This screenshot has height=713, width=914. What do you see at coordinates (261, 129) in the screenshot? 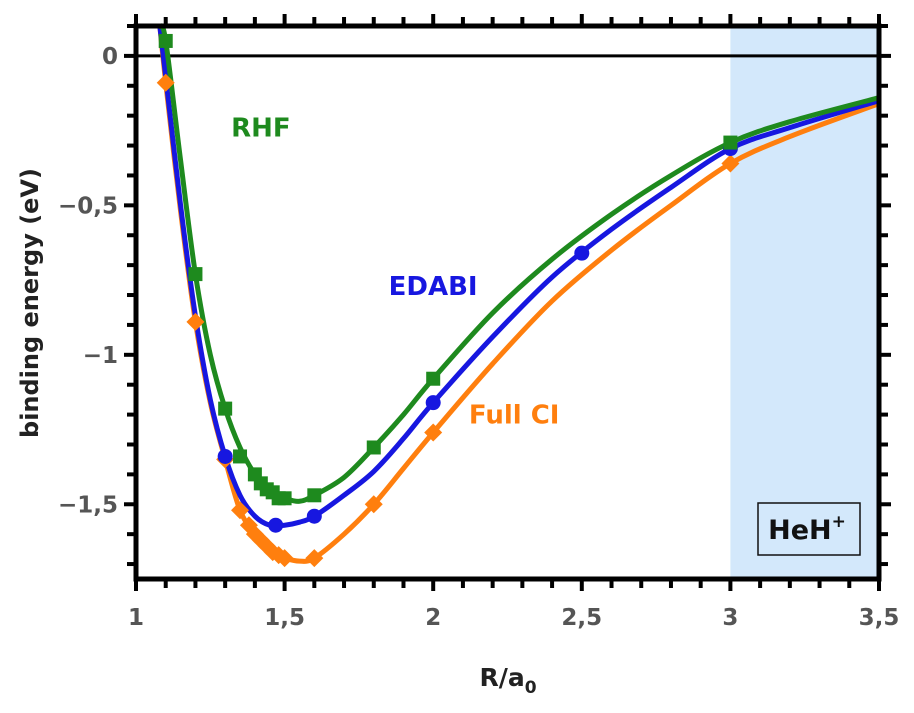
I see `annotation-rhf: RHF` at bounding box center [261, 129].